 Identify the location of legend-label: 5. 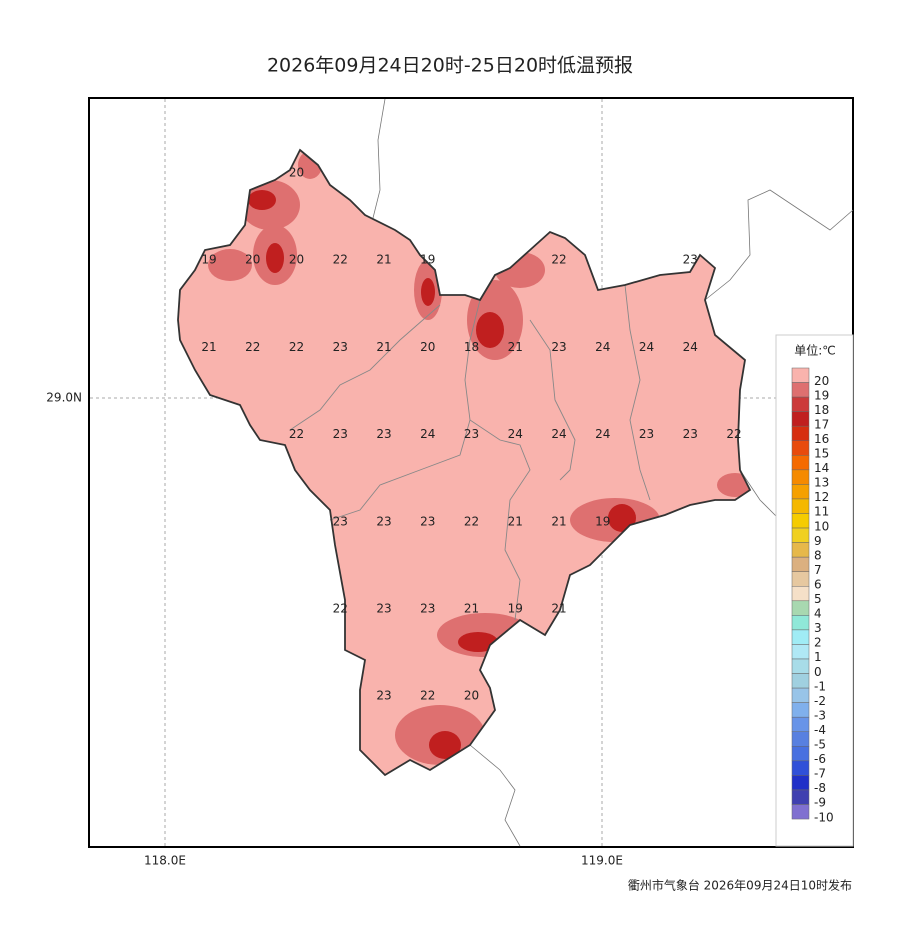
(818, 599).